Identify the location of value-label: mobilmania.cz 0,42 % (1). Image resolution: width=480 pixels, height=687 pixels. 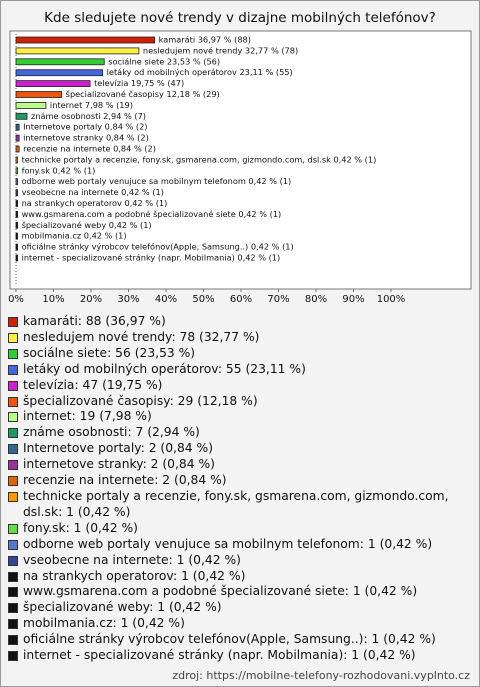
(74, 236).